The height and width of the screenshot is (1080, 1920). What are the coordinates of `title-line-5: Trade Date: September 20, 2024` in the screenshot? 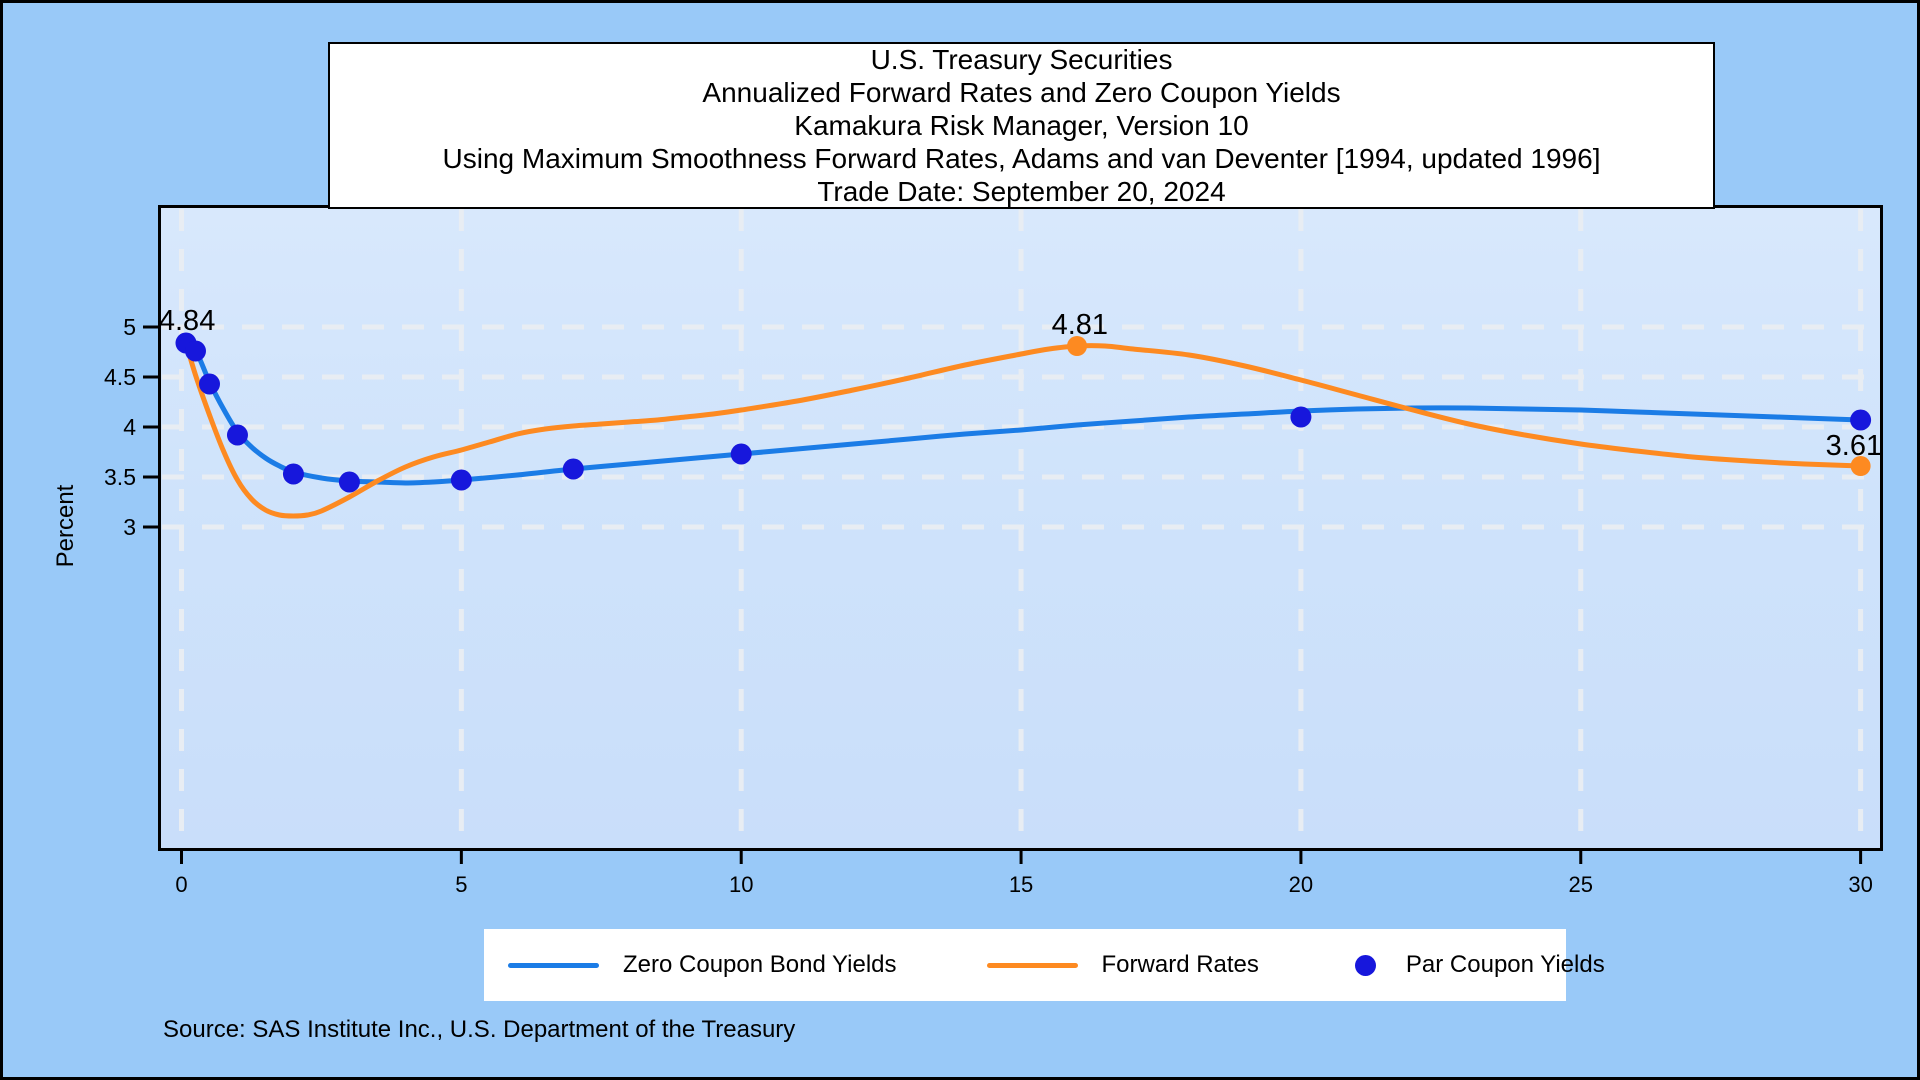 It's located at (1021, 191).